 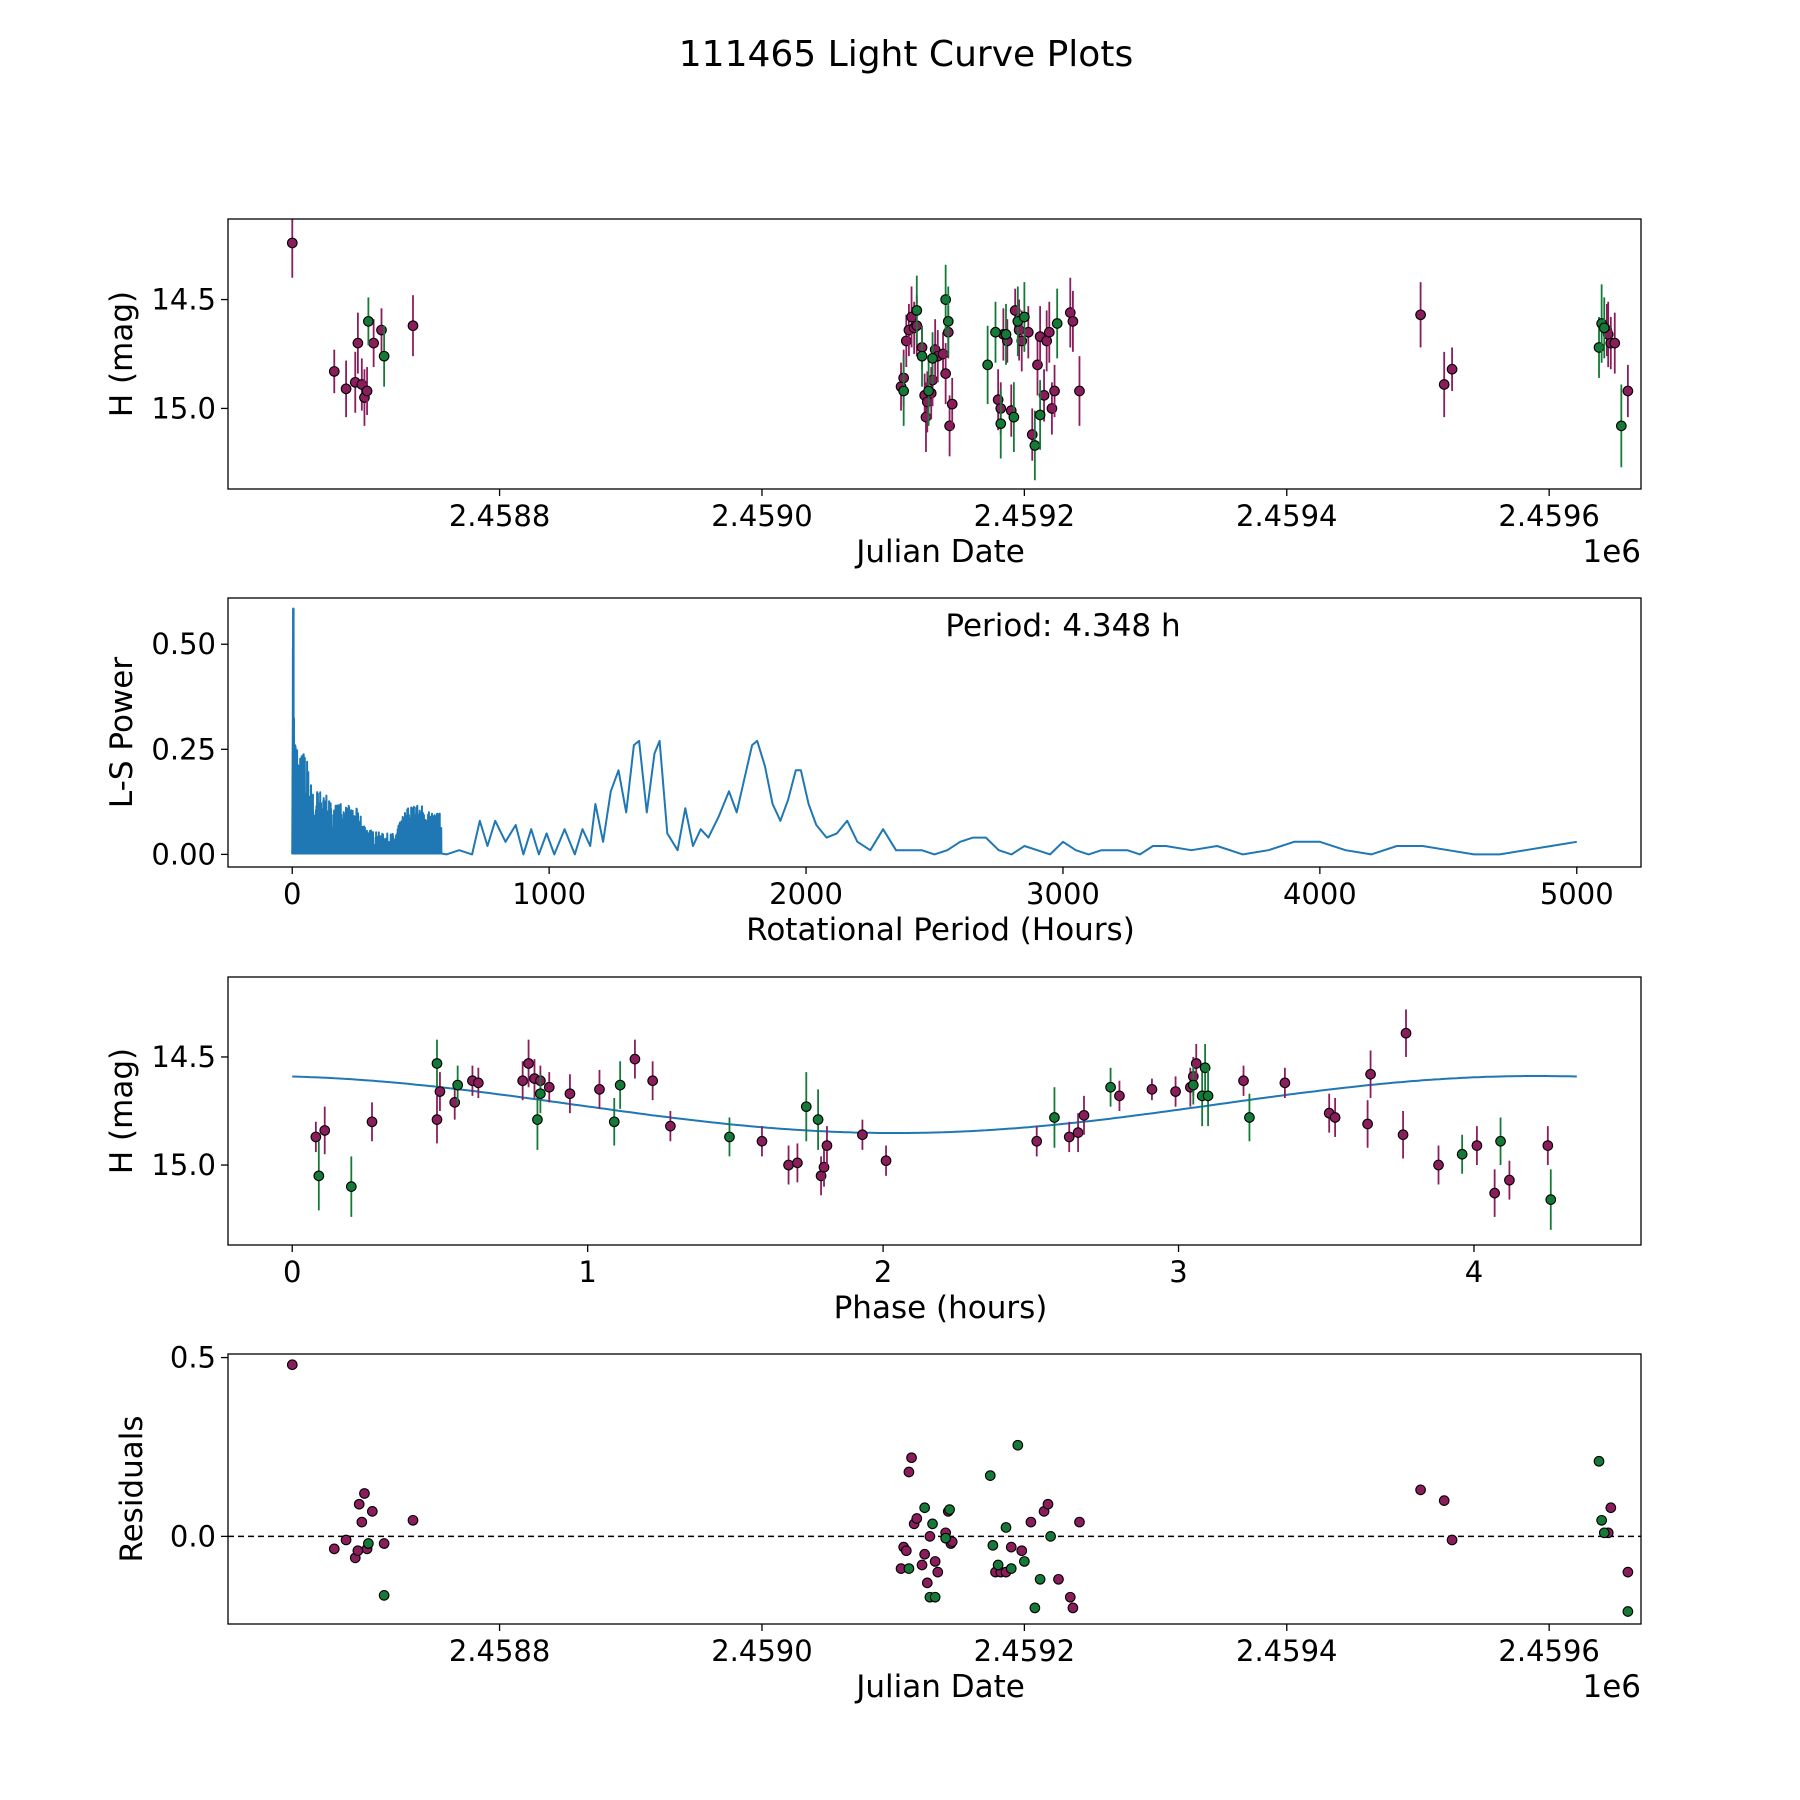 What do you see at coordinates (183, 1165) in the screenshot?
I see `y-tick-label: 15.0` at bounding box center [183, 1165].